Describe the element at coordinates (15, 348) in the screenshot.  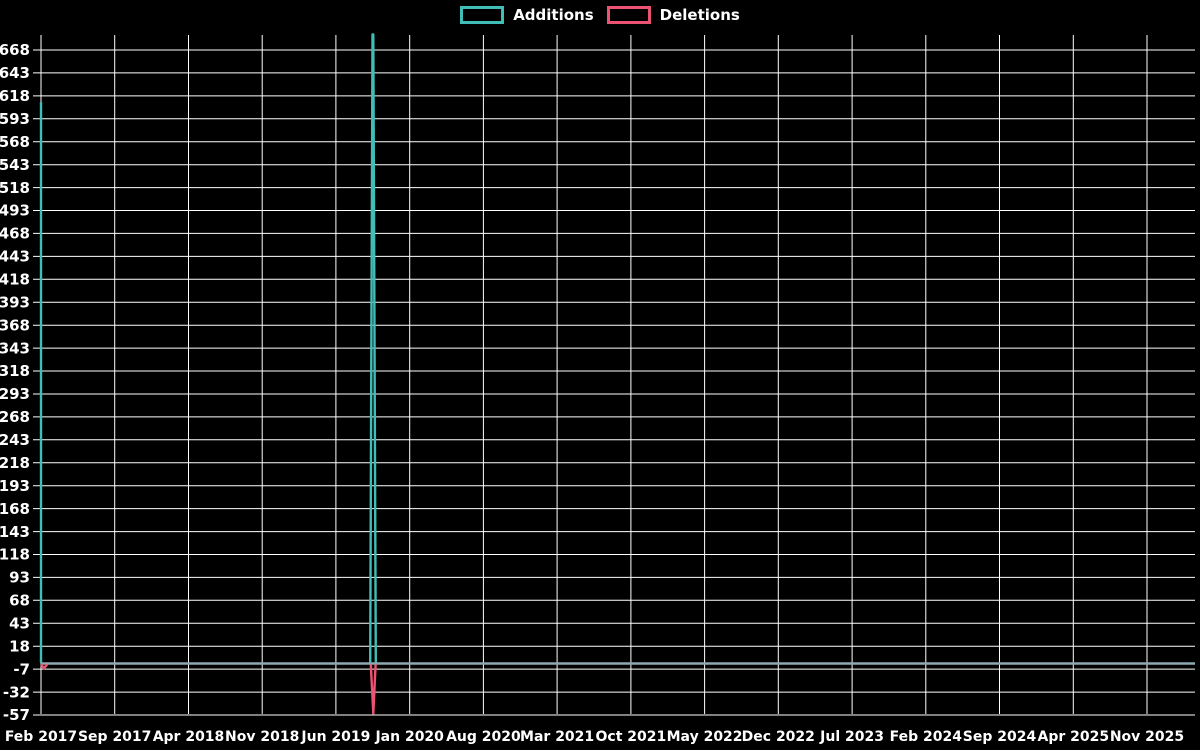
I see `y-tick-label: 343` at that location.